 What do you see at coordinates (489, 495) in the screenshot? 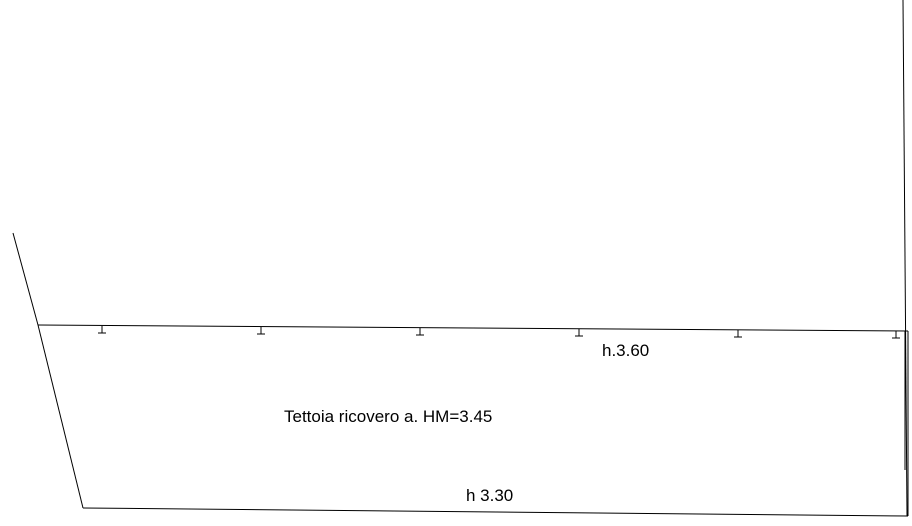
I see `lower-height-label: h 3.30` at bounding box center [489, 495].